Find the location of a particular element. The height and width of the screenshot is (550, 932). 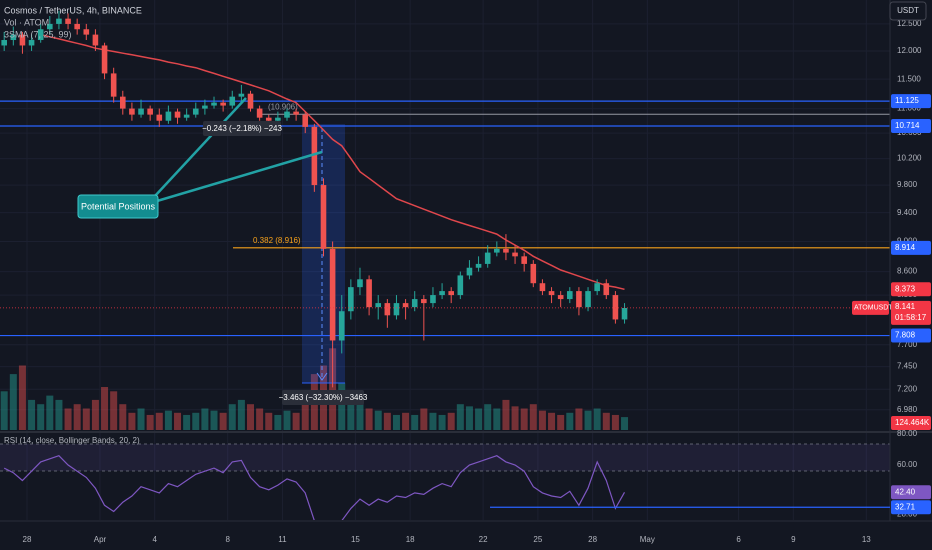

y-tick-label: 11.000 is located at coordinates (909, 108).